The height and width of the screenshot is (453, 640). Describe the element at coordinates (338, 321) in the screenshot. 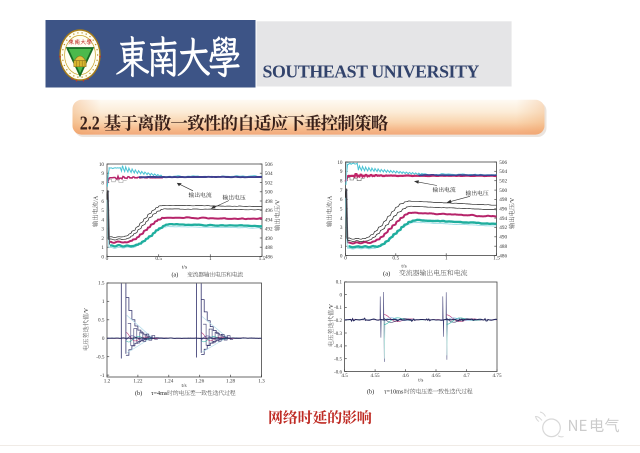

I see `svg-text: -0.2` at that location.